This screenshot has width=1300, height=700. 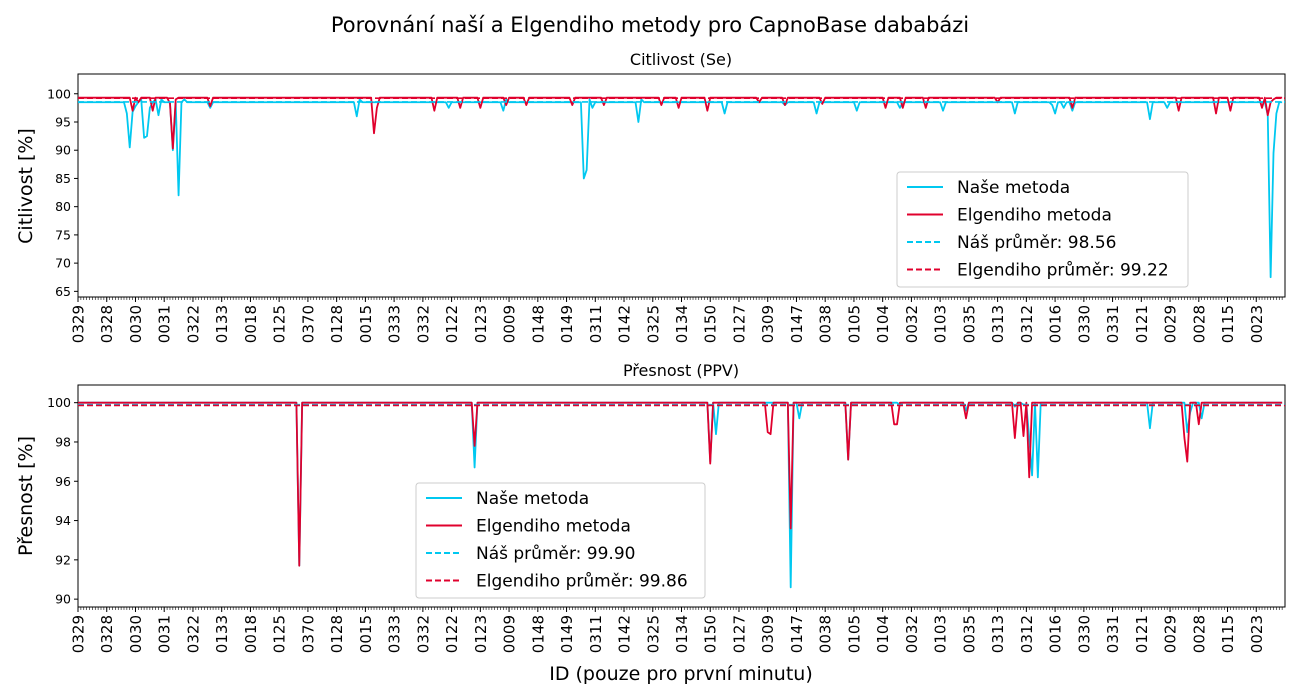 What do you see at coordinates (63, 263) in the screenshot?
I see `y-tick-label: 70` at bounding box center [63, 263].